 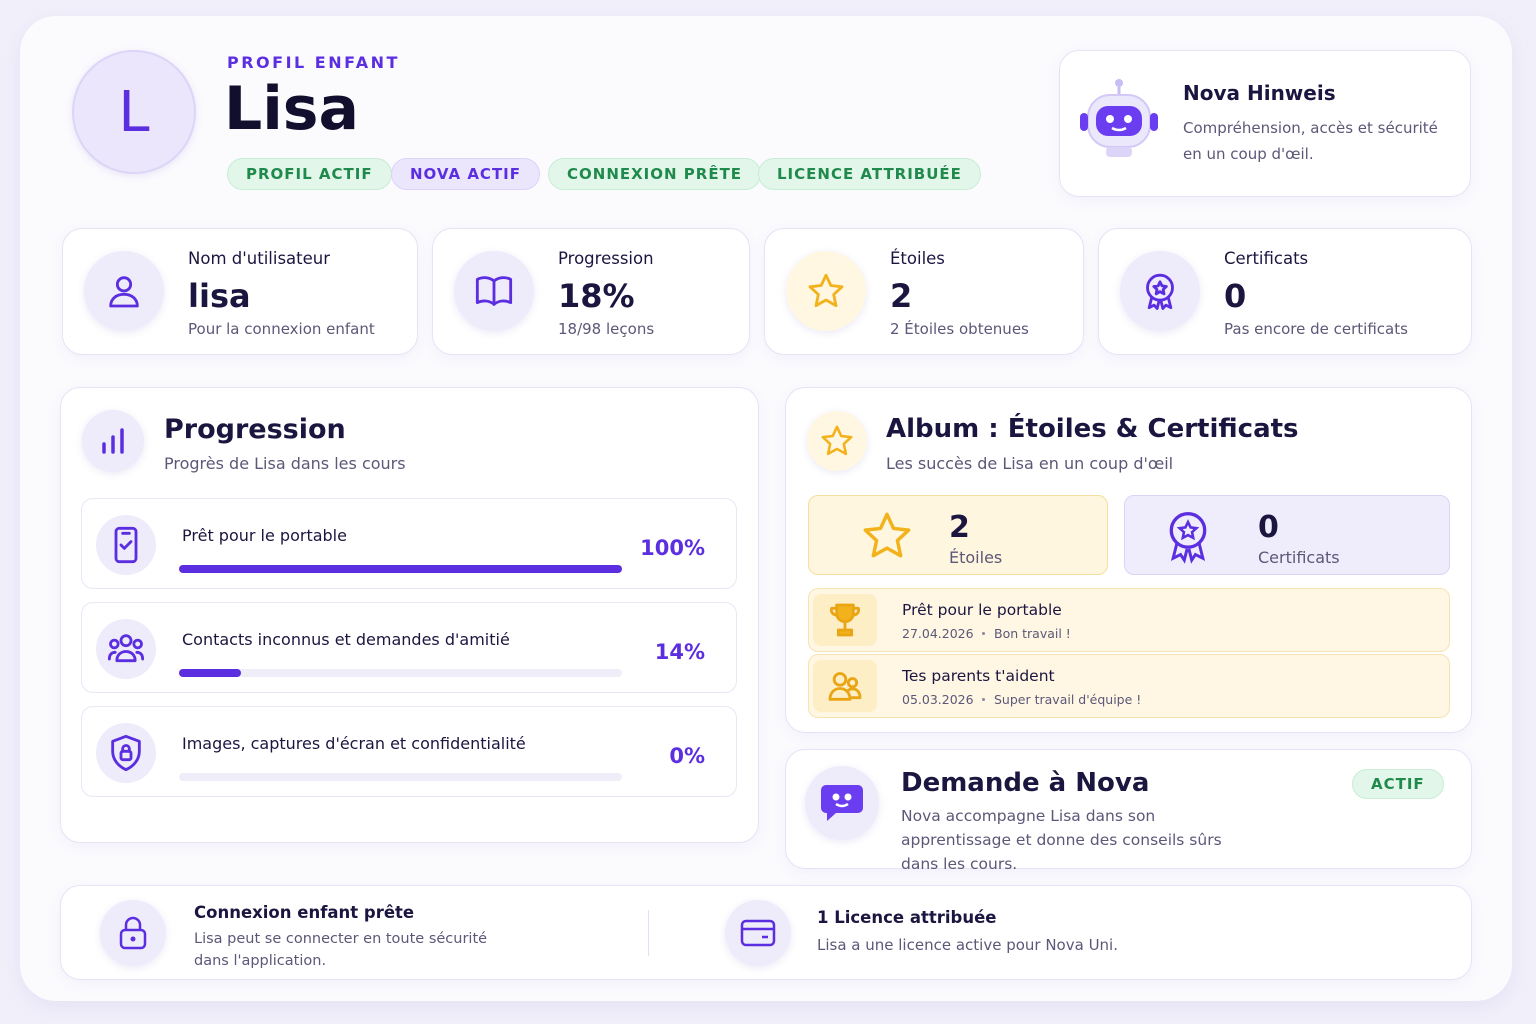 What do you see at coordinates (1068, 699) in the screenshot?
I see `achievement-note: Super travail d'équipe !` at bounding box center [1068, 699].